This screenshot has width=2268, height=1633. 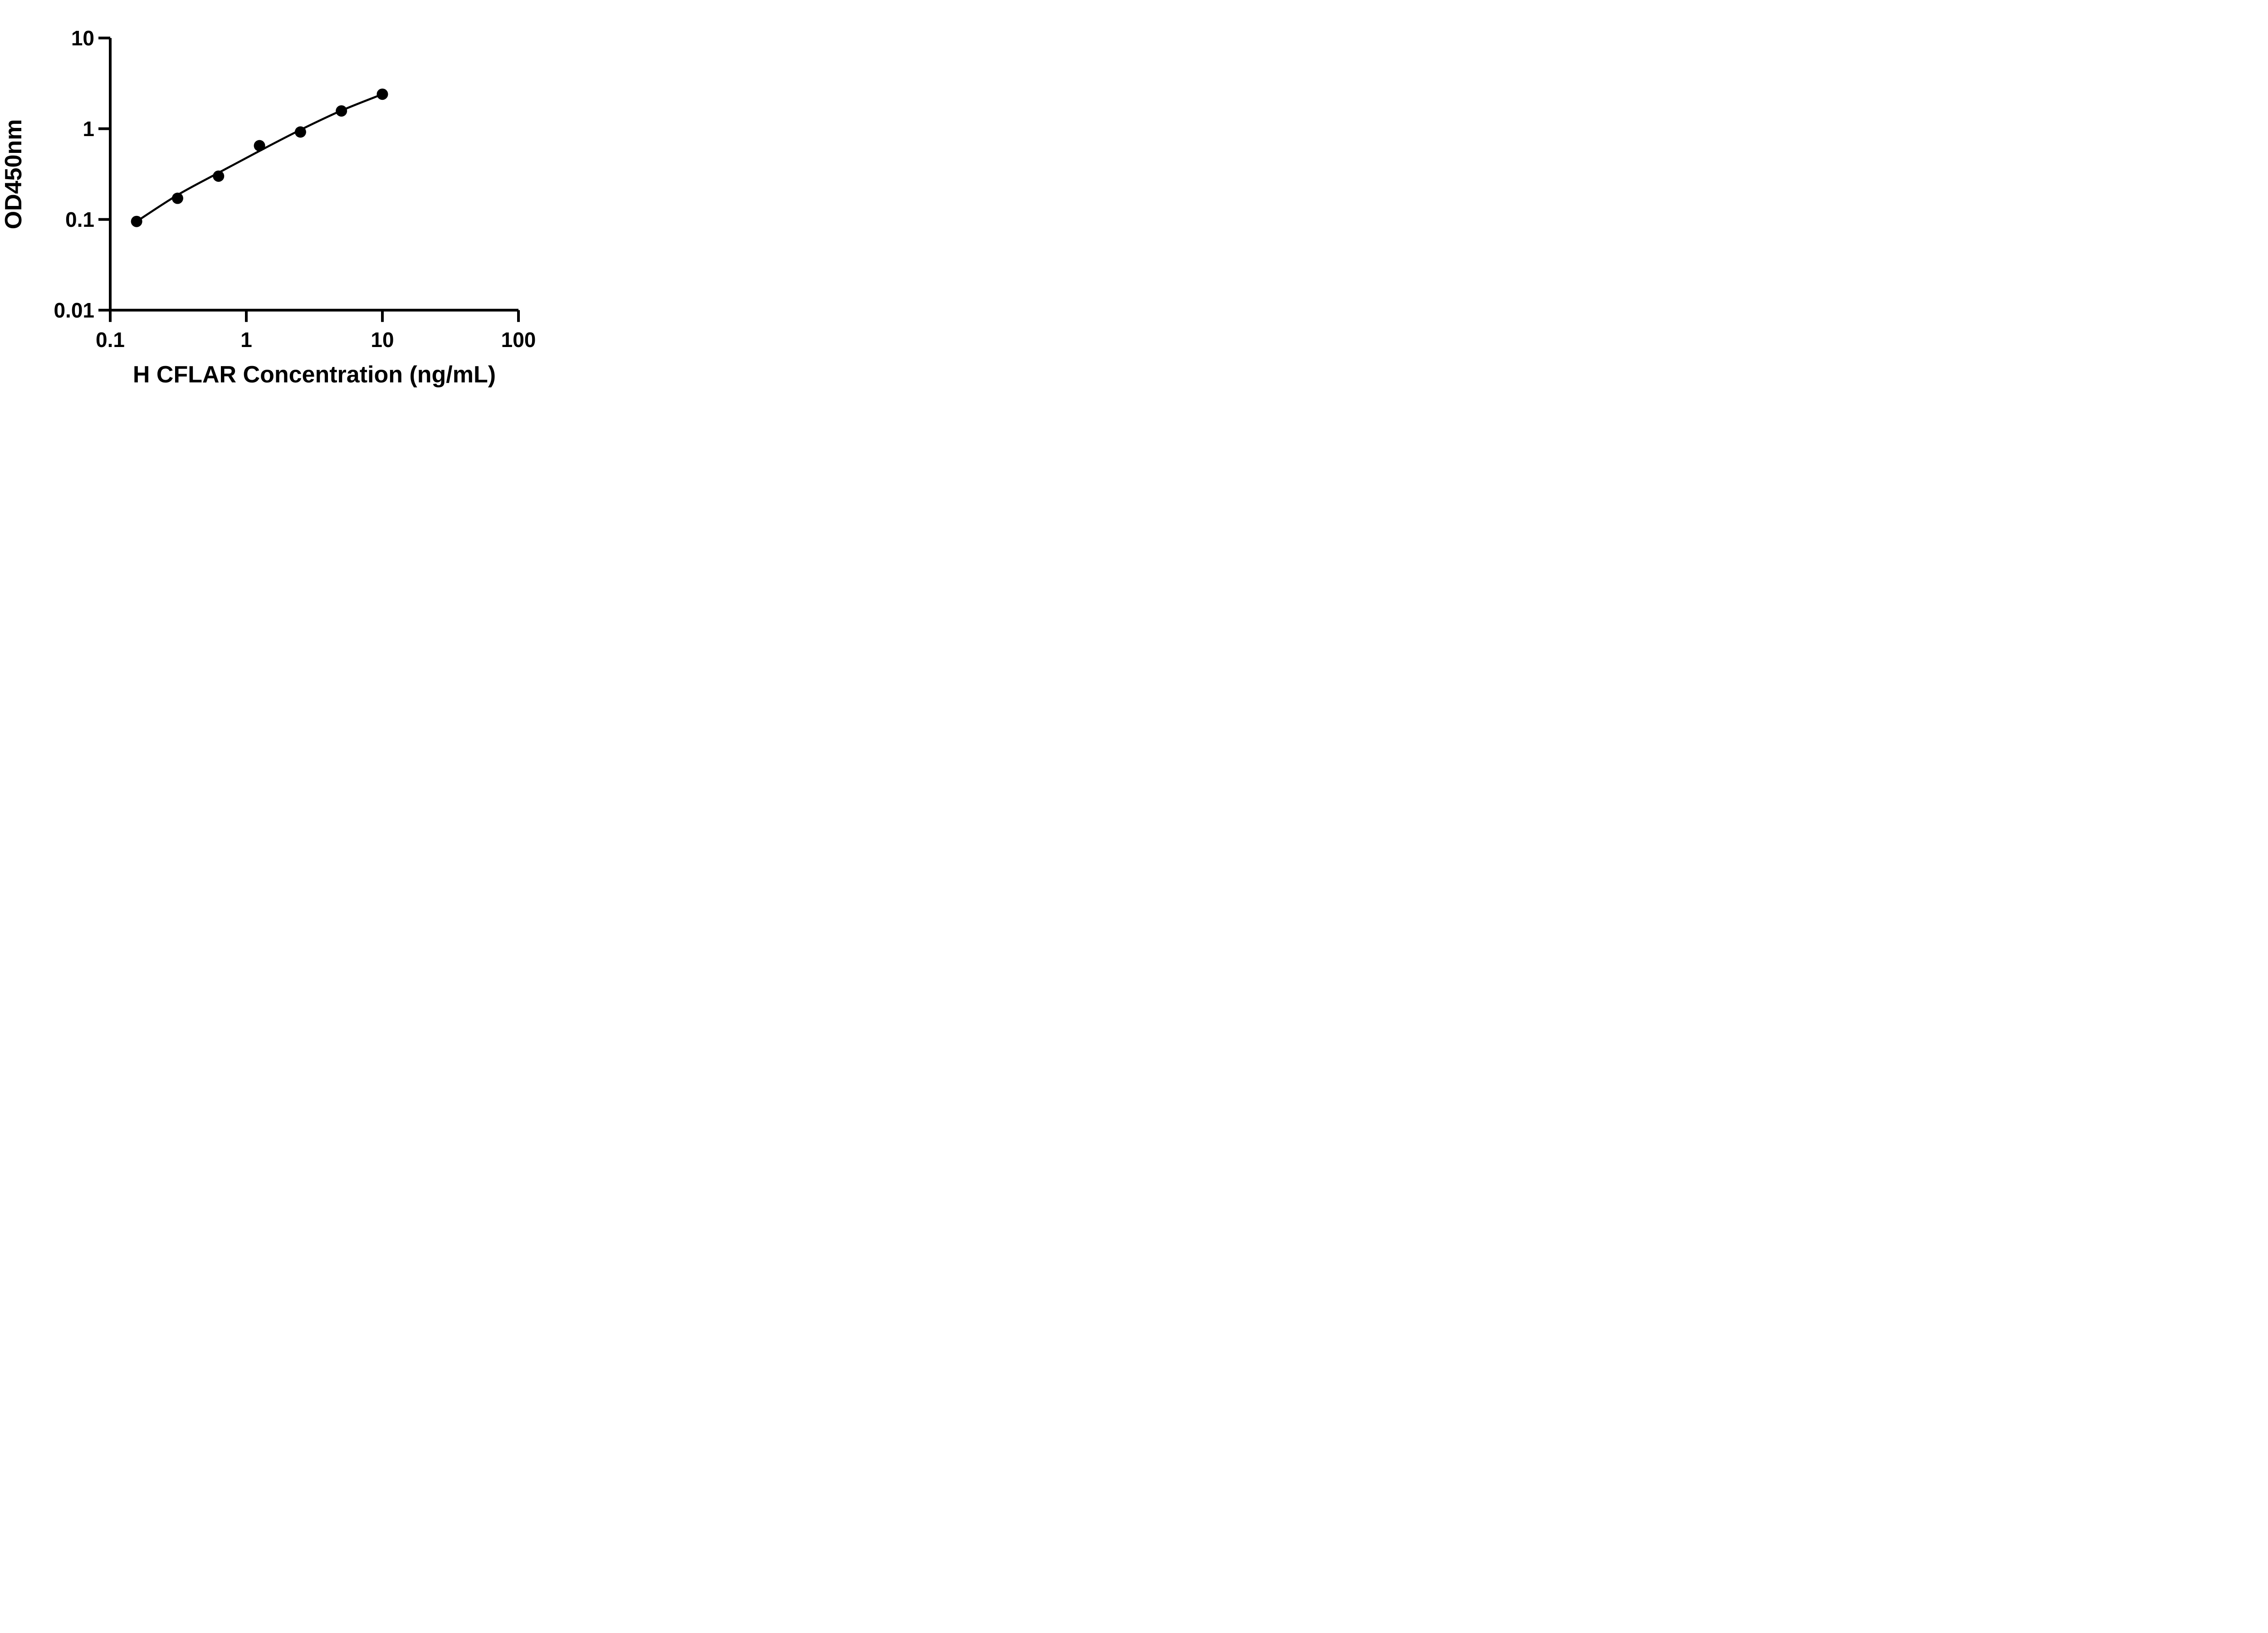 I want to click on y-tick-label: 0.01, so click(x=74, y=310).